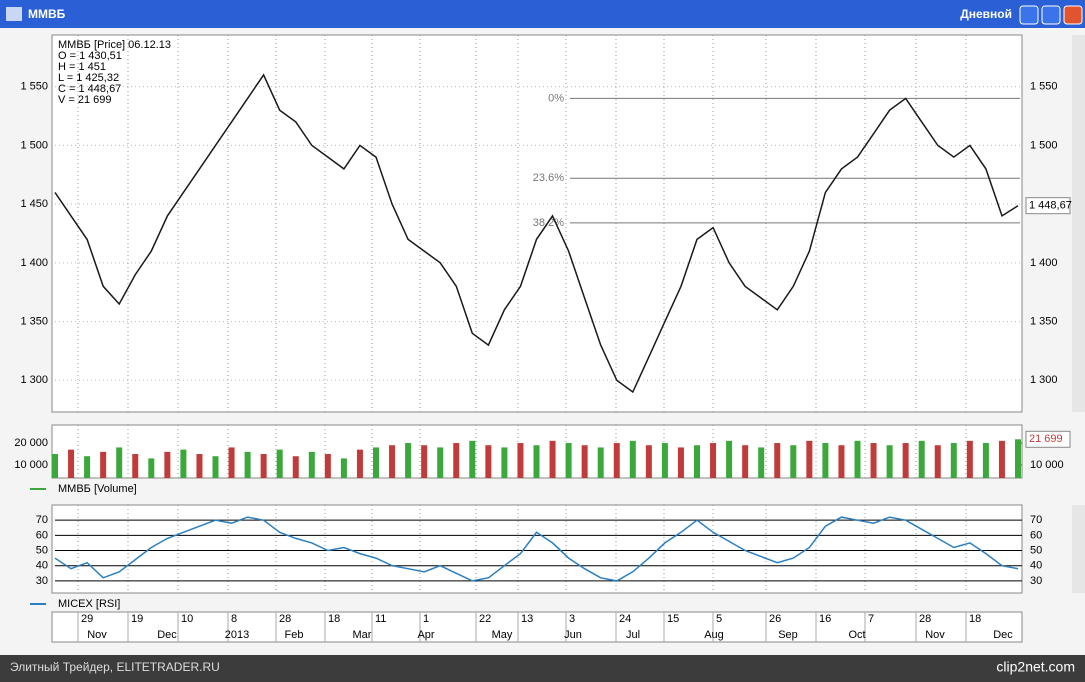  What do you see at coordinates (775, 619) in the screenshot?
I see `x-day-label: 26` at bounding box center [775, 619].